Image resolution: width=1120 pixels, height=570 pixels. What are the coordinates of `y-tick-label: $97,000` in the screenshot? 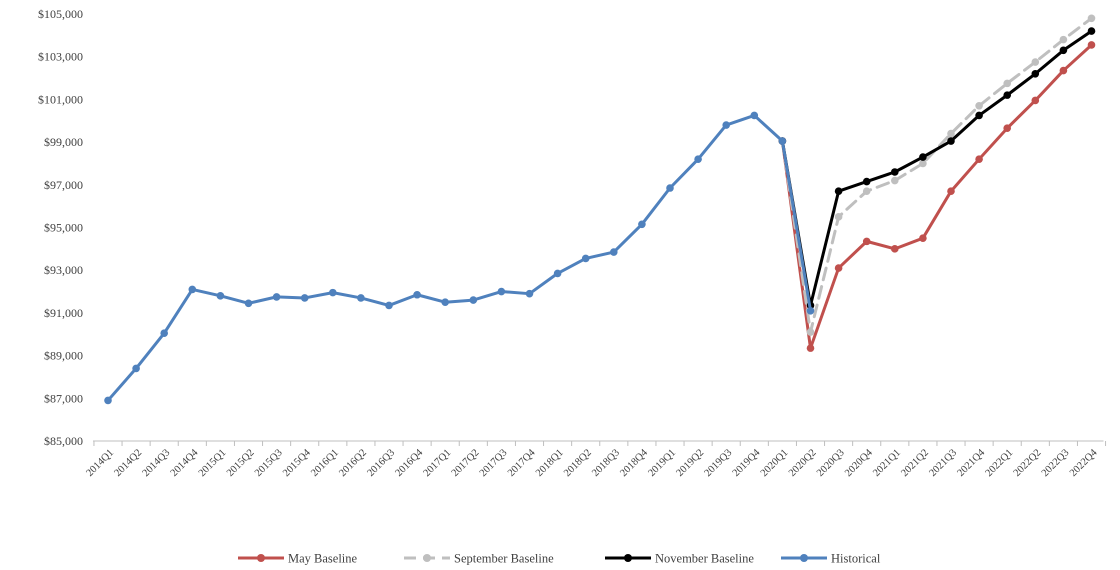 It's located at (63, 185).